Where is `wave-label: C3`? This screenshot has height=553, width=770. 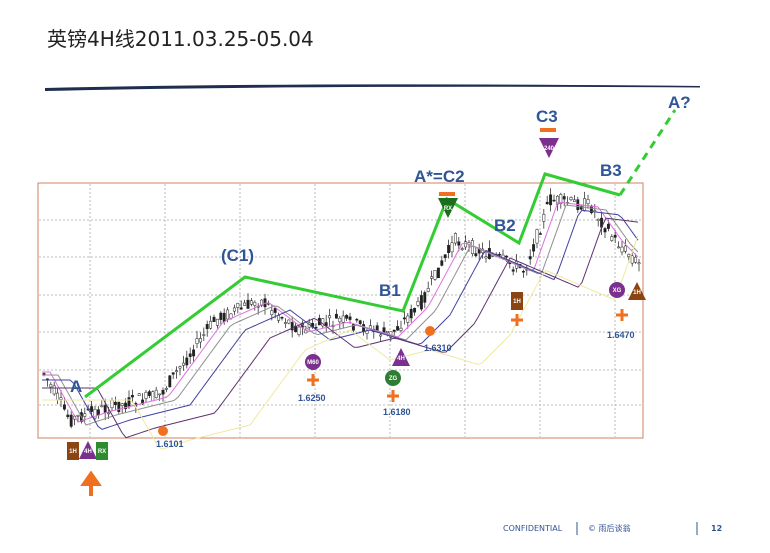 wave-label: C3 is located at coordinates (547, 116).